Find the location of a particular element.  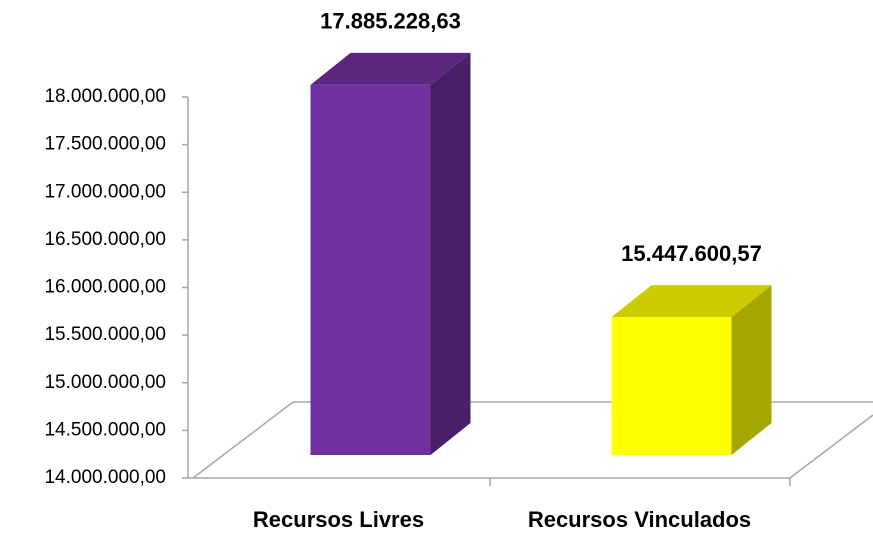

y-tick-label: 18.000.000,00 is located at coordinates (105, 96).